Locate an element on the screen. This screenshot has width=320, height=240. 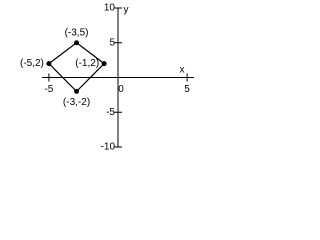
y-axis-label: y is located at coordinates (126, 10).